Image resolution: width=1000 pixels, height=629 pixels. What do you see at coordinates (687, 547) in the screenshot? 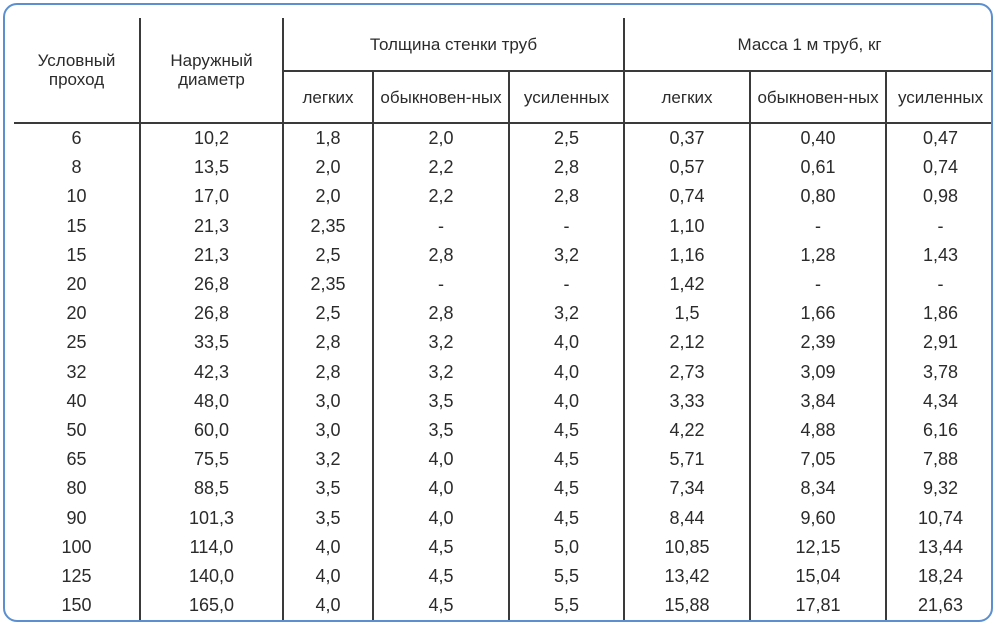
I see `cell-mass-light: 10,85` at bounding box center [687, 547].